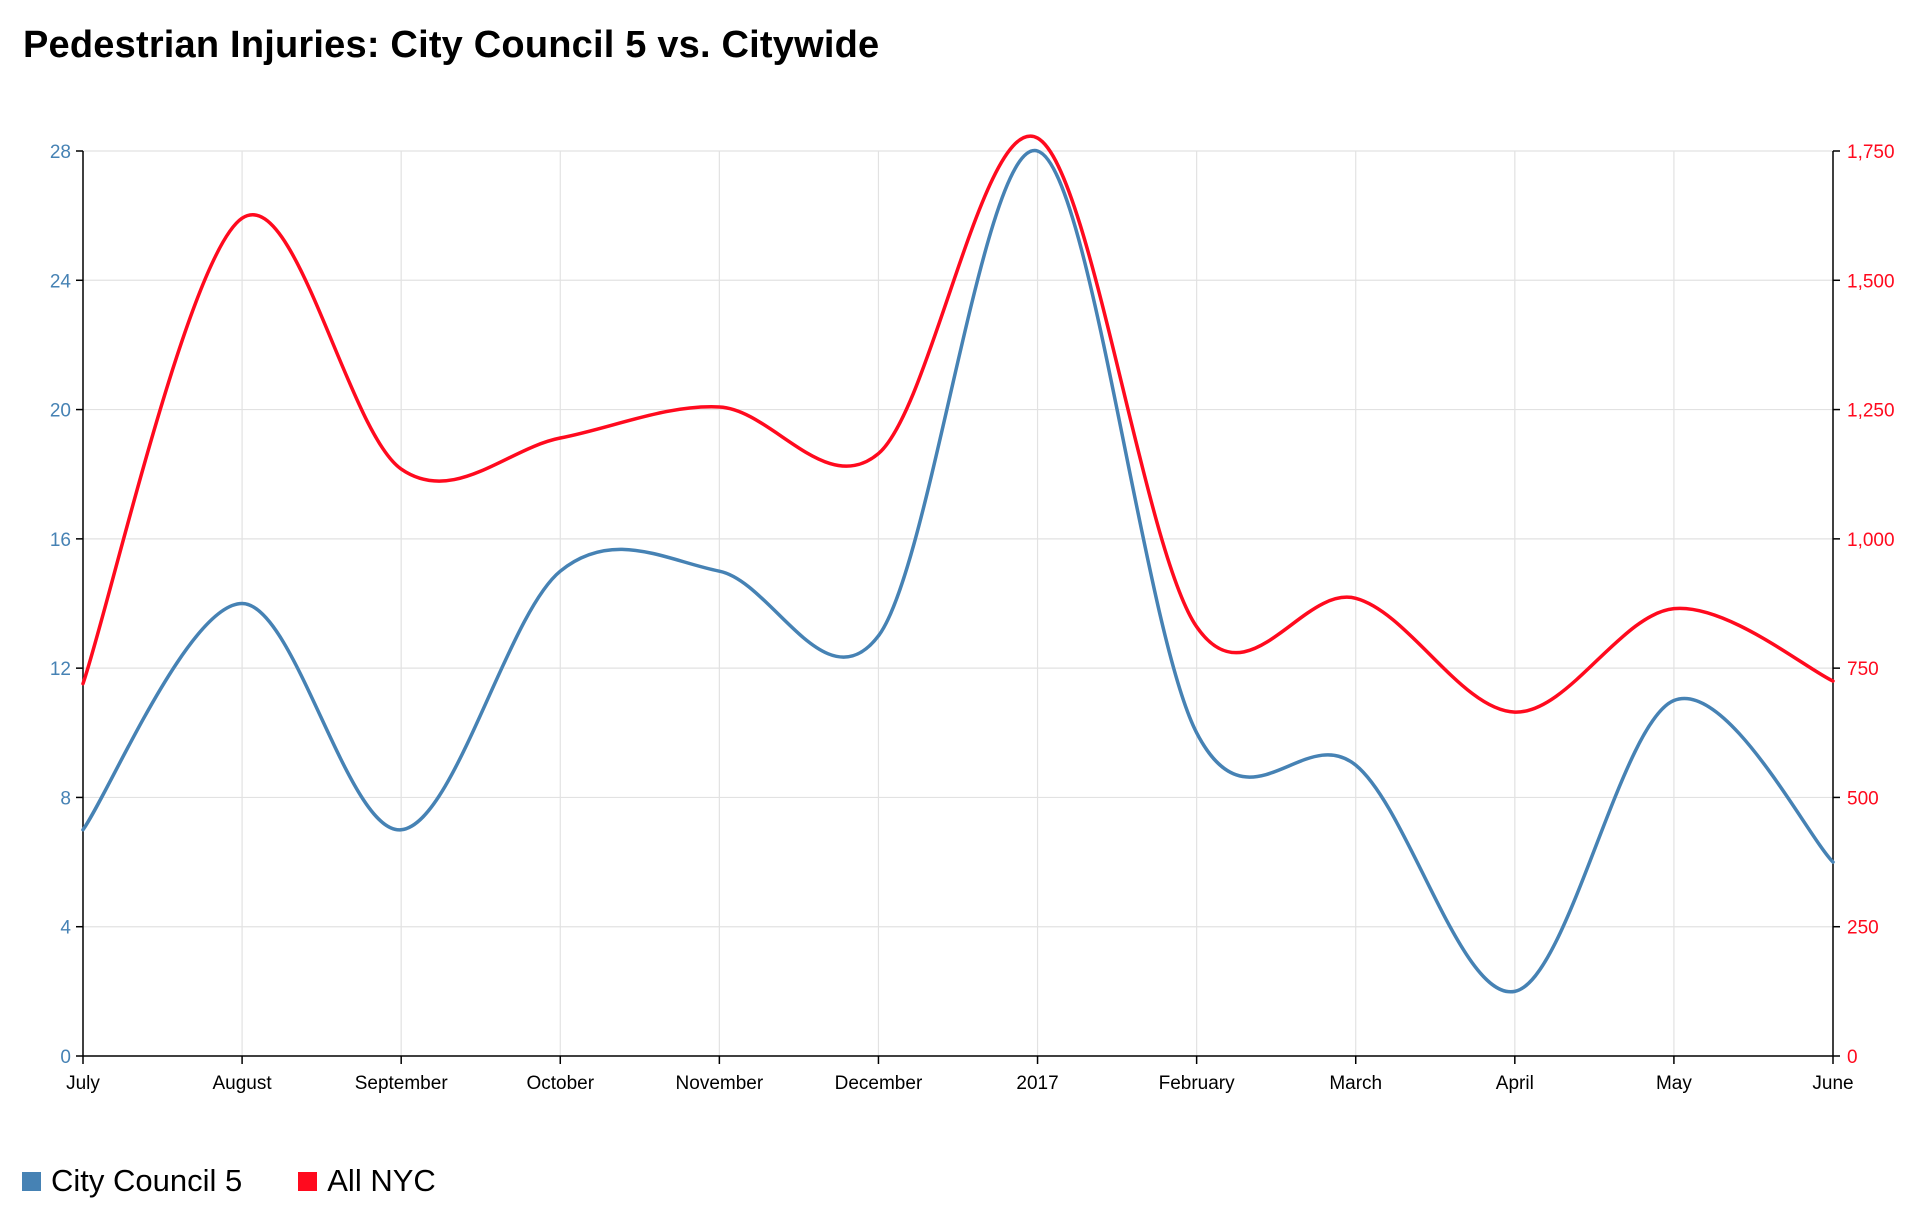 The image size is (1925, 1229). Describe the element at coordinates (1674, 1083) in the screenshot. I see `x-tick-label: May` at that location.